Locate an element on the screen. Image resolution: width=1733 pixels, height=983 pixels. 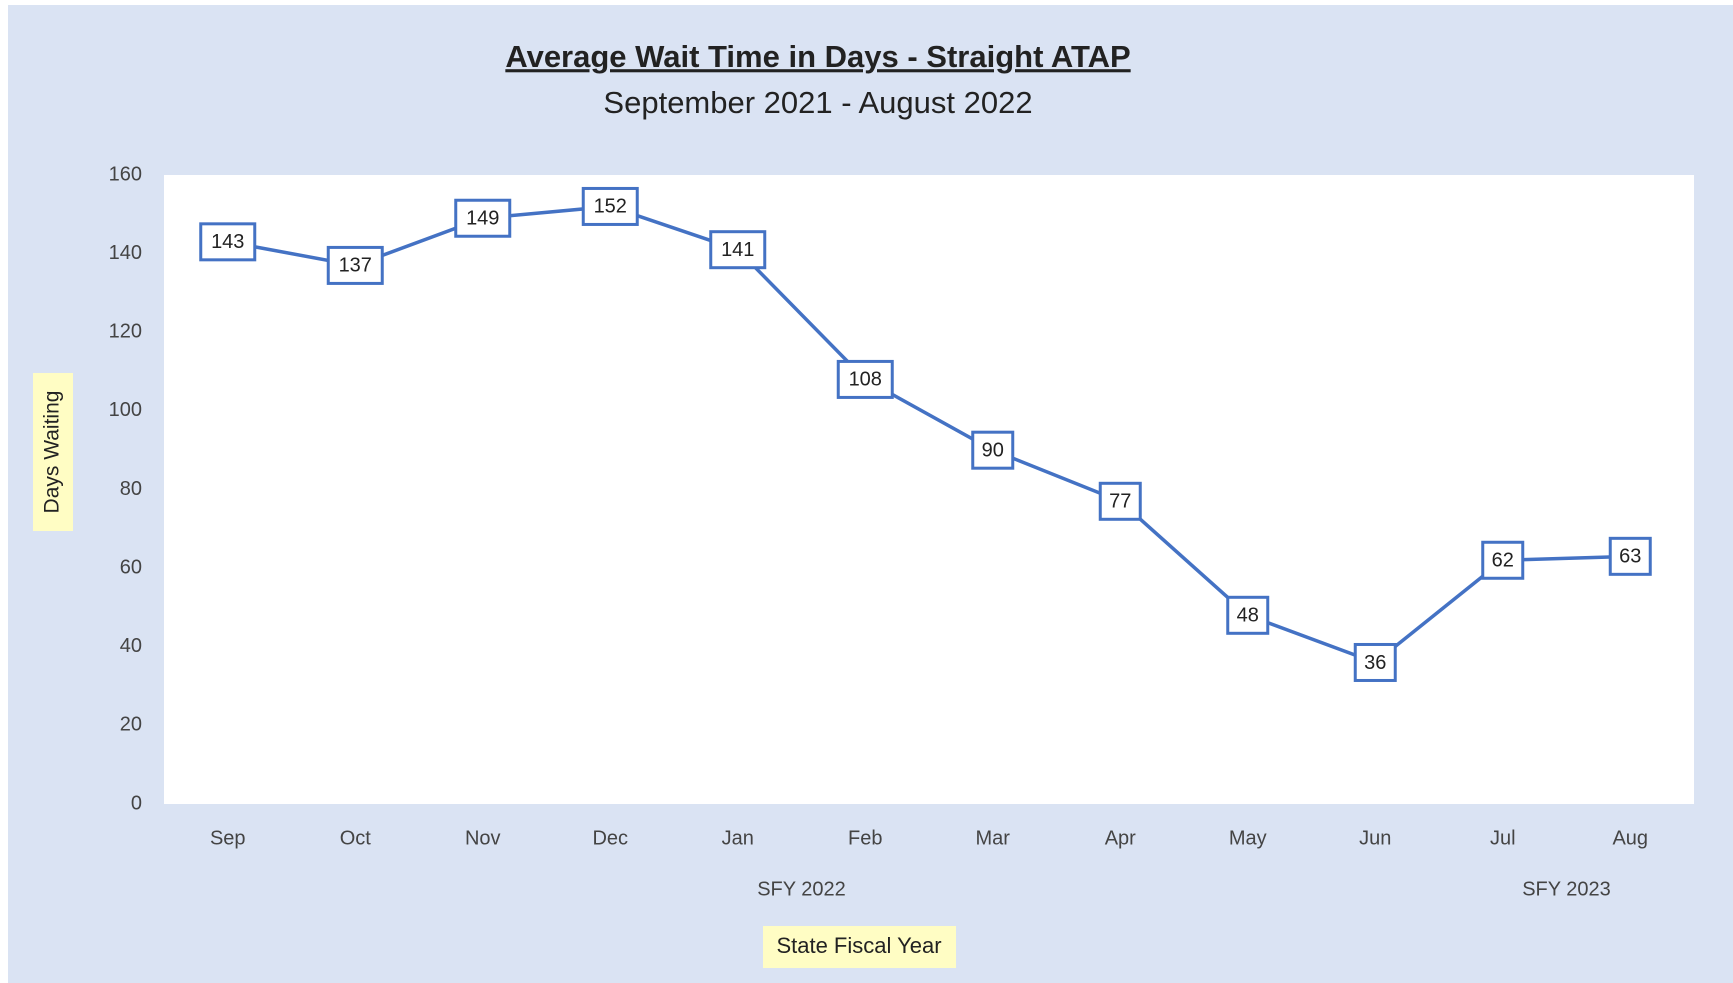
y-tick-label: 60 is located at coordinates (131, 567).